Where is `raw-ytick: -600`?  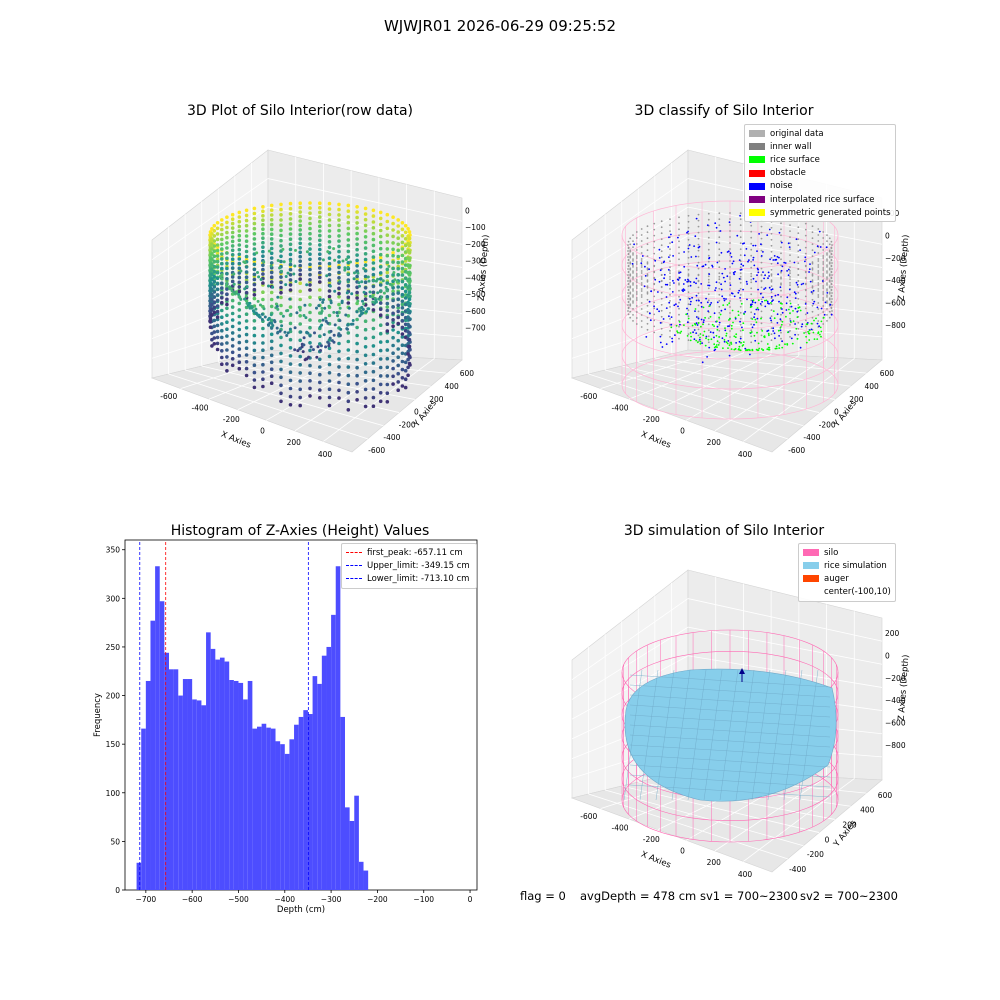 raw-ytick: -600 is located at coordinates (376, 450).